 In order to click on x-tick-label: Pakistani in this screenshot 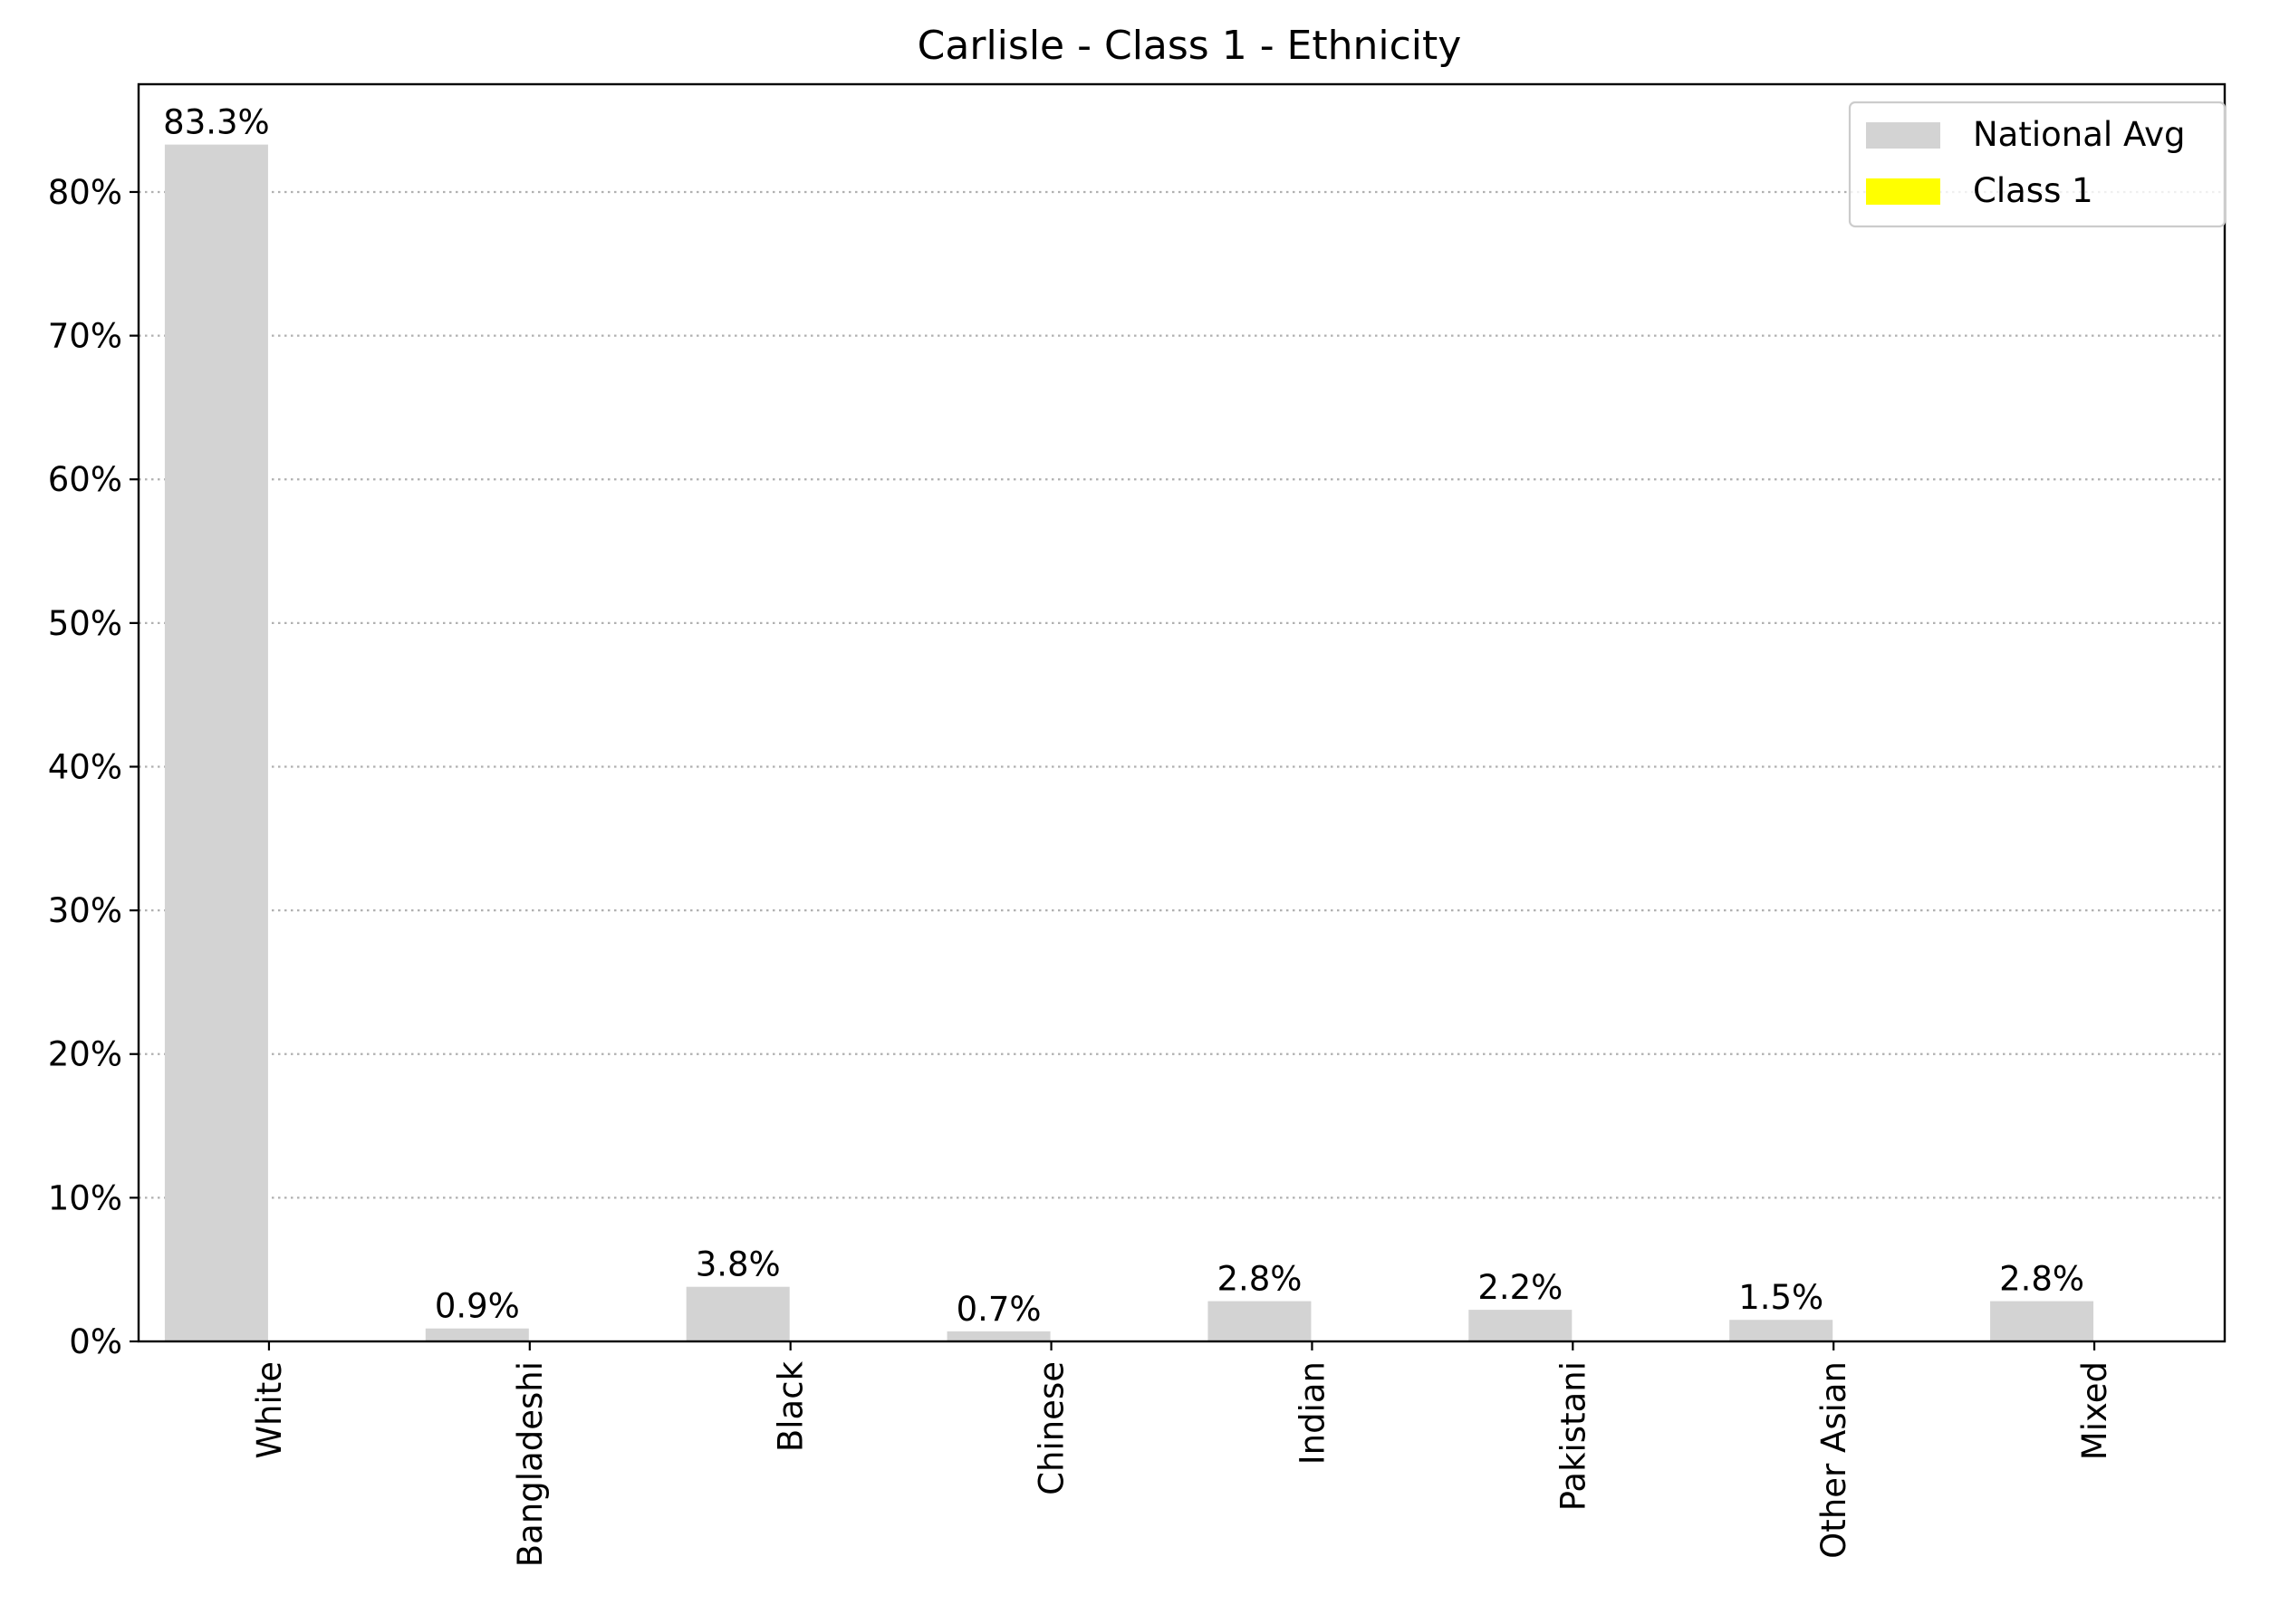, I will do `click(1572, 1436)`.